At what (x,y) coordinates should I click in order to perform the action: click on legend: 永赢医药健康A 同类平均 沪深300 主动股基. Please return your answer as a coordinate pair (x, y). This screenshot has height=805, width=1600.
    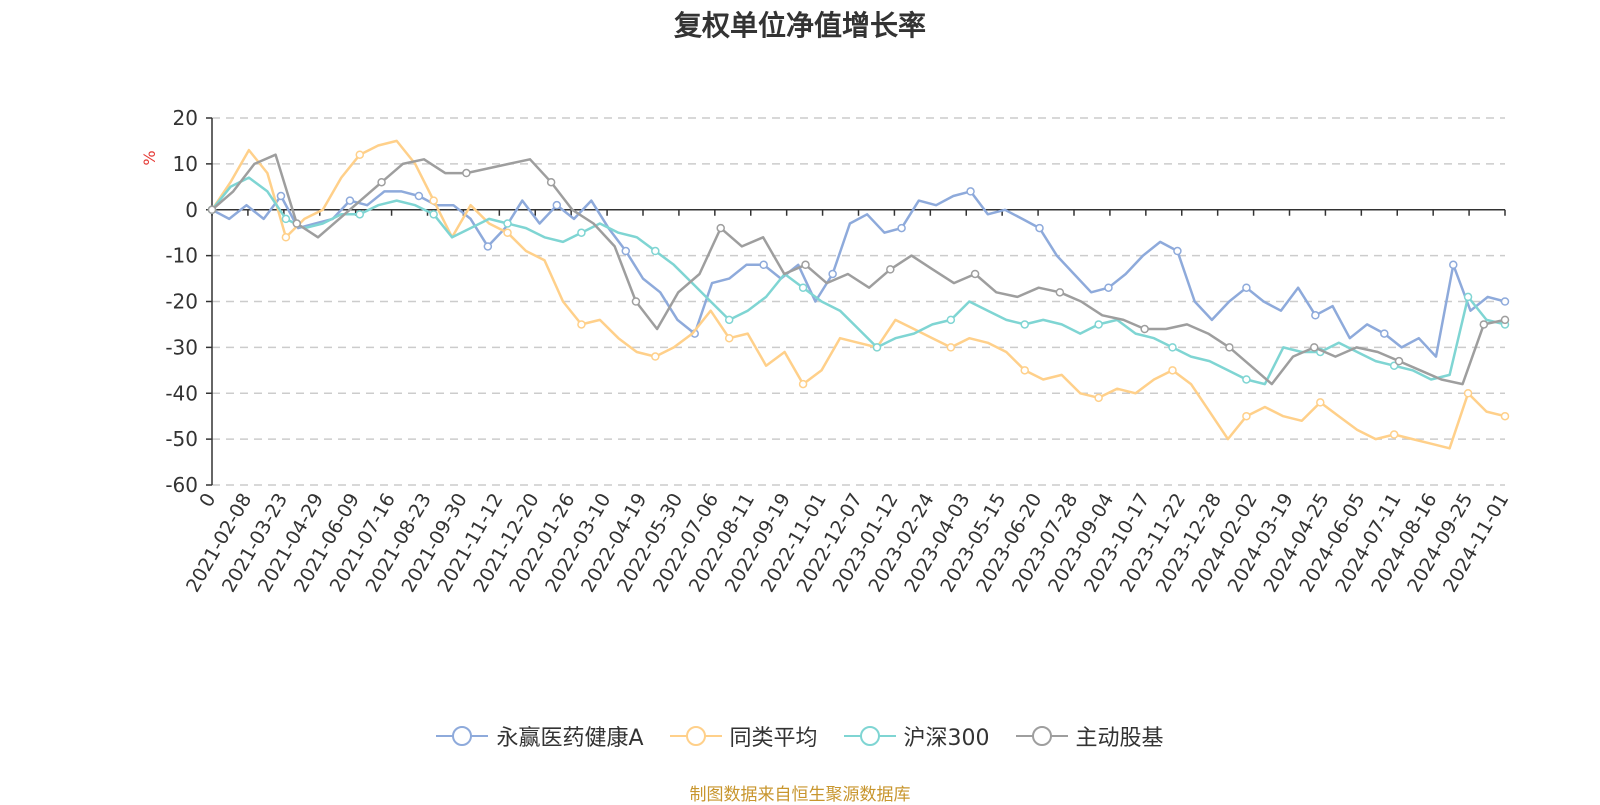
    Looking at the image, I should click on (800, 736).